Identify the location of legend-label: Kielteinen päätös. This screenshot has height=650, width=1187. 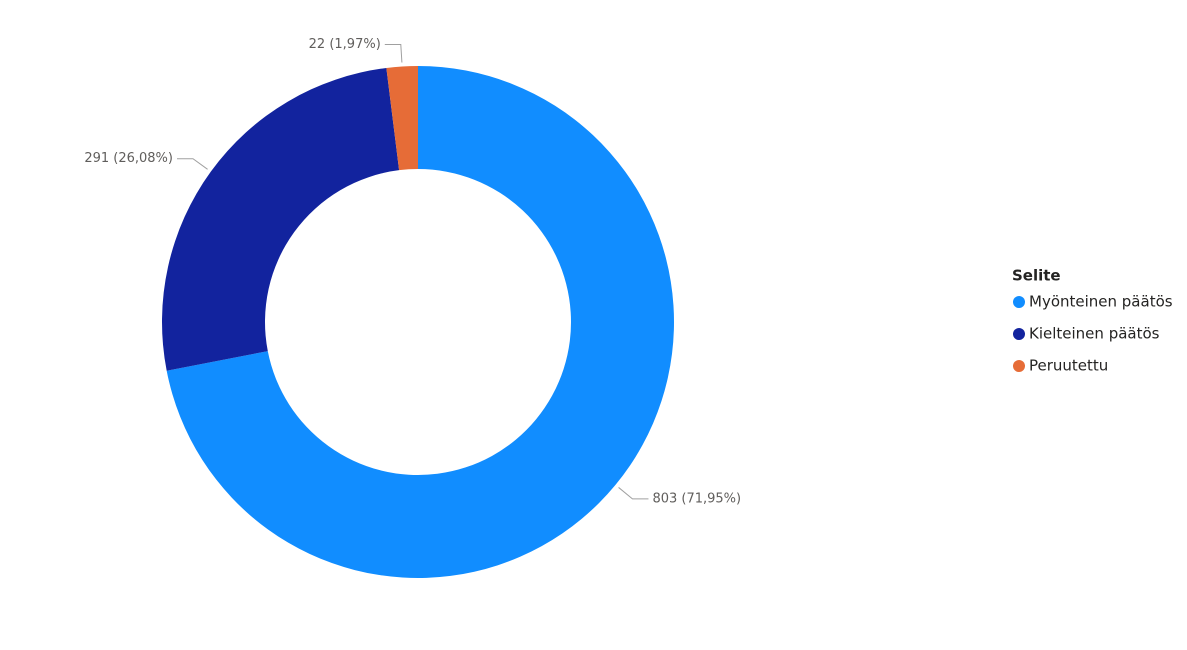
(1094, 334).